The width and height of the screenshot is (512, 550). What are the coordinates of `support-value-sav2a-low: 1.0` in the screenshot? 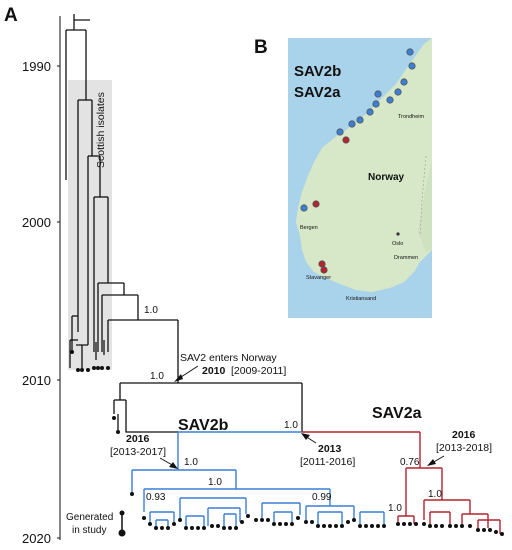 It's located at (395, 508).